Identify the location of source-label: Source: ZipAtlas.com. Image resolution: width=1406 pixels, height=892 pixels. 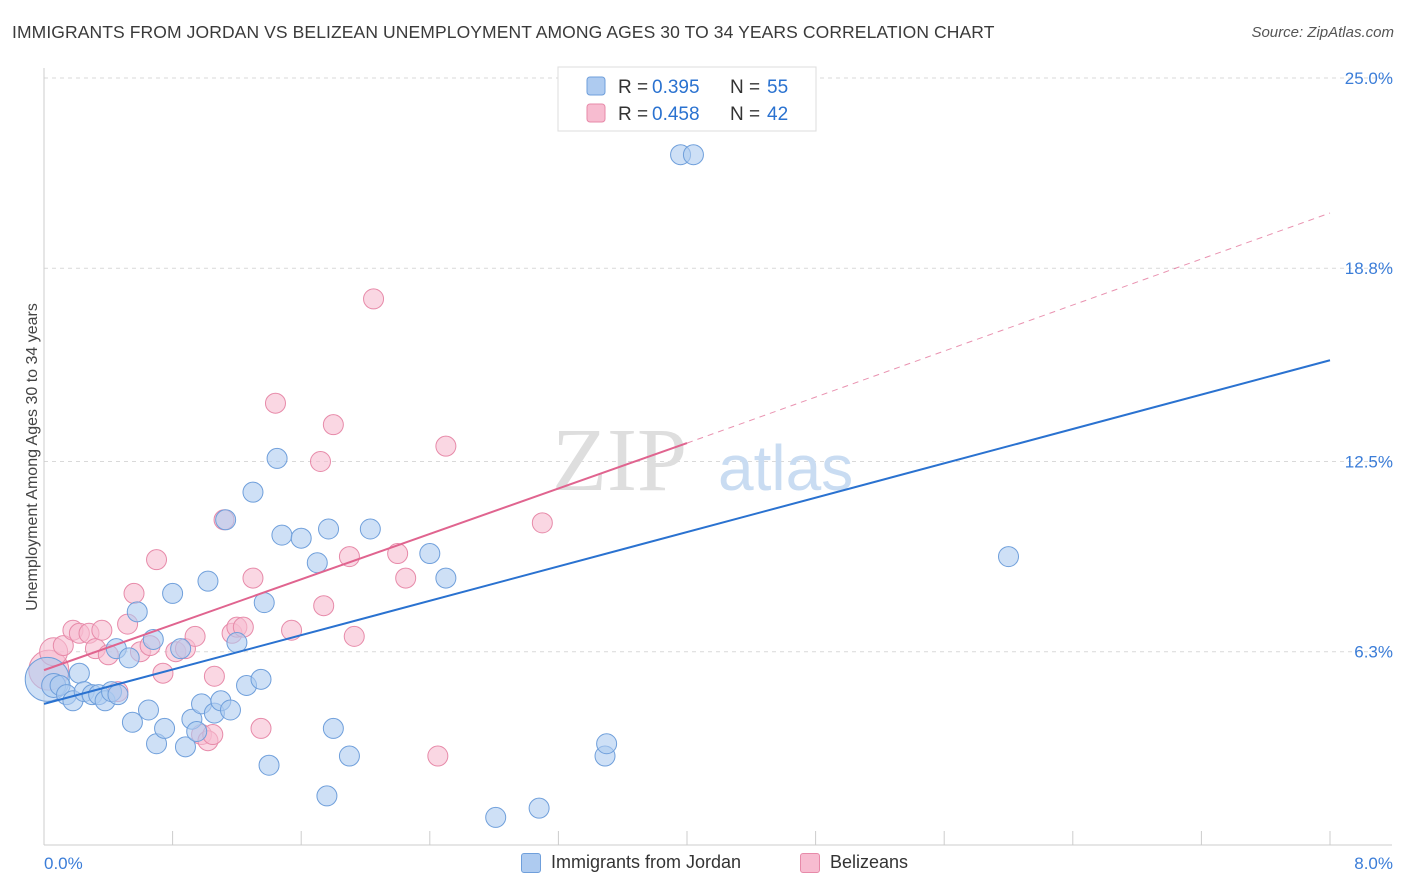
(1322, 32).